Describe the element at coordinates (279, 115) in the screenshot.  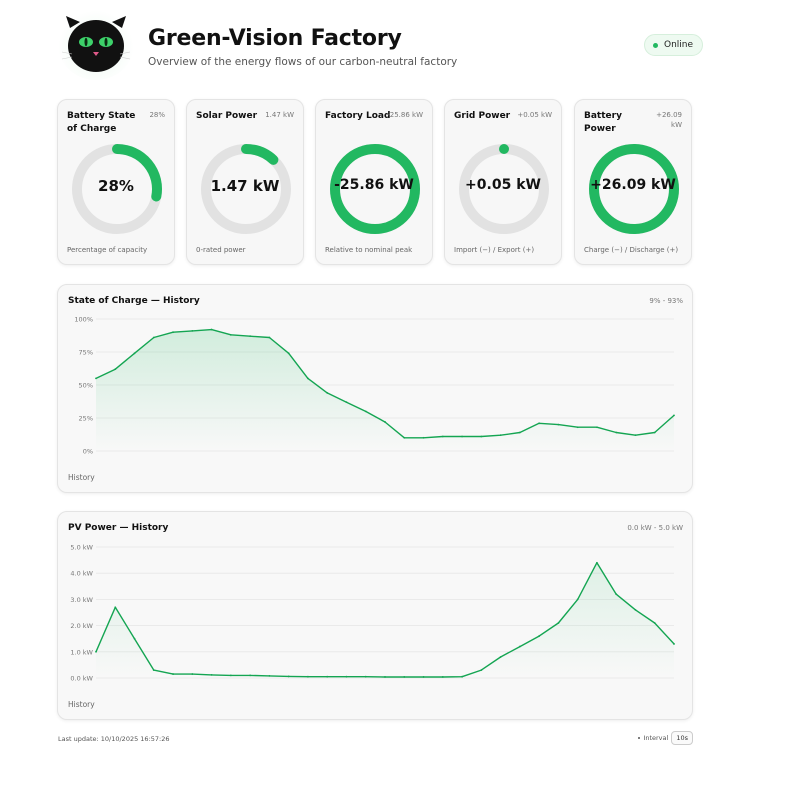
I see `card-value-label: 1.47 kW` at that location.